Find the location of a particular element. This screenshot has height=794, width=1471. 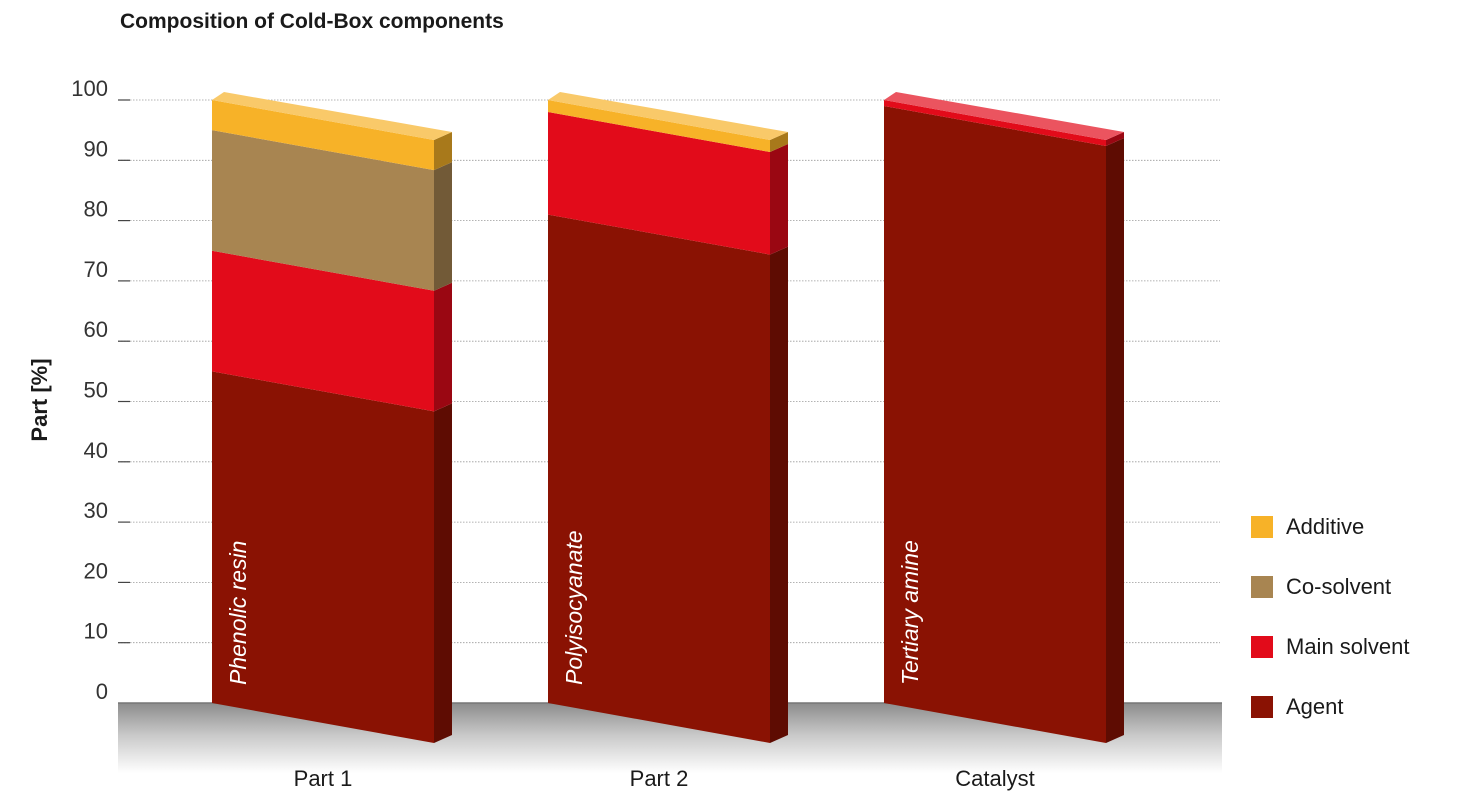

legend-item: Main solvent is located at coordinates (1330, 647).